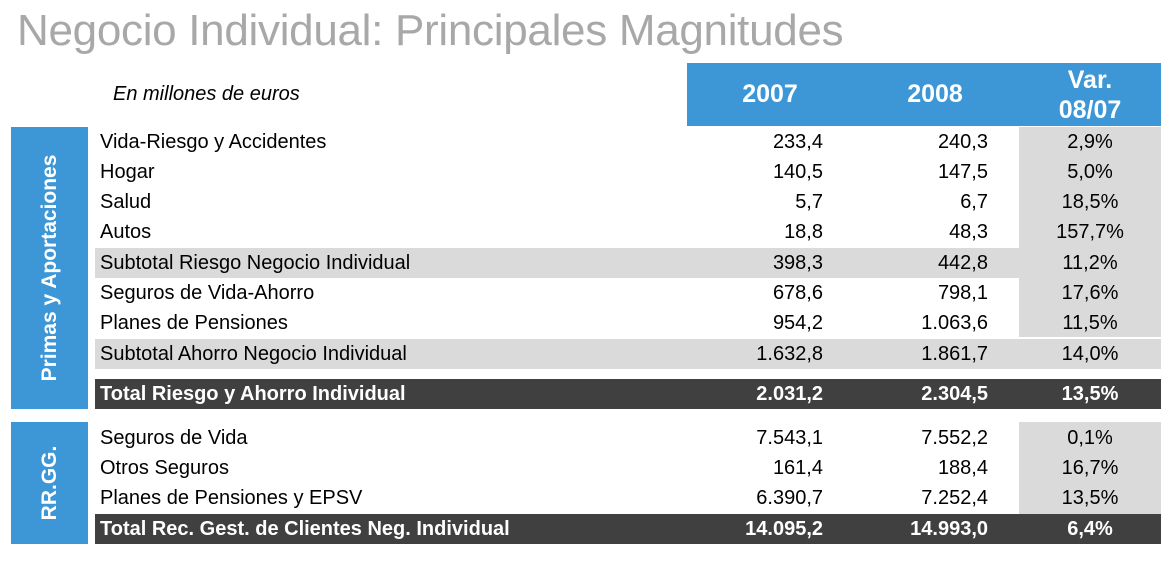 The width and height of the screenshot is (1175, 562). I want to click on header-2008: 2008, so click(935, 94).